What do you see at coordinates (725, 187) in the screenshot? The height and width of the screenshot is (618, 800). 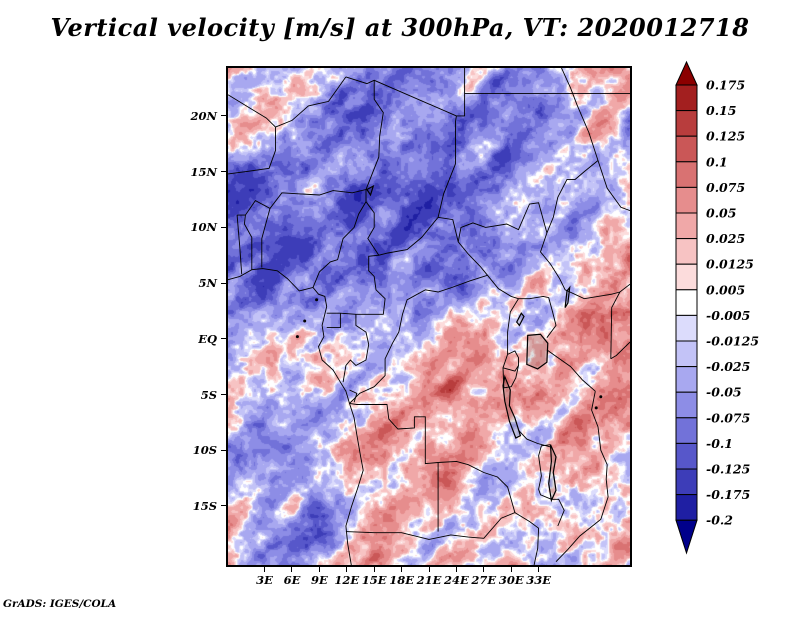 I see `colorbar-tick-label: 0.075` at bounding box center [725, 187].